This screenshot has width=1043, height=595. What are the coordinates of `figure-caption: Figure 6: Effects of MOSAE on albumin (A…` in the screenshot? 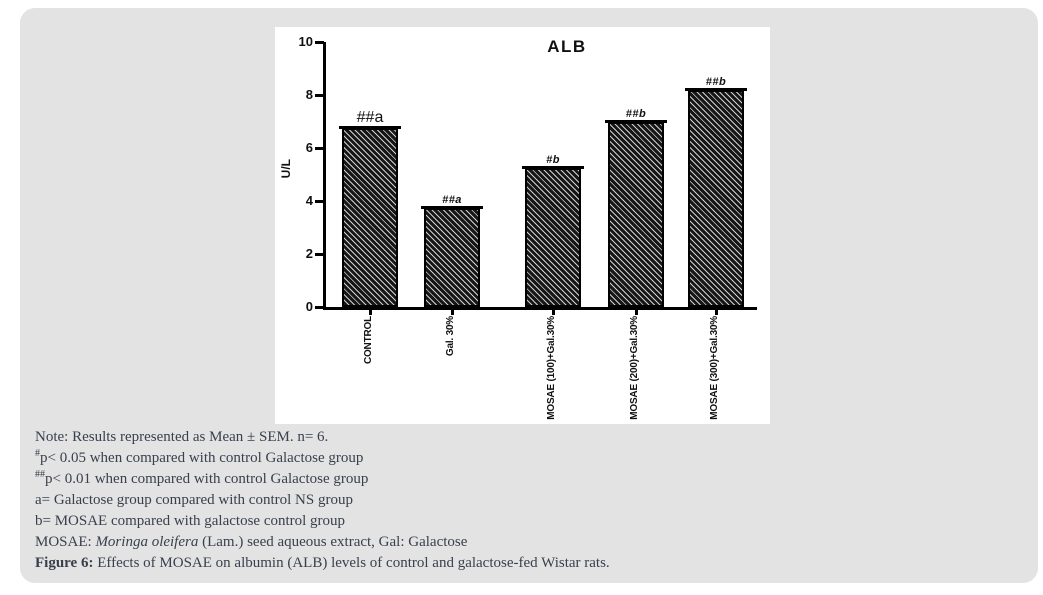 It's located at (525, 563).